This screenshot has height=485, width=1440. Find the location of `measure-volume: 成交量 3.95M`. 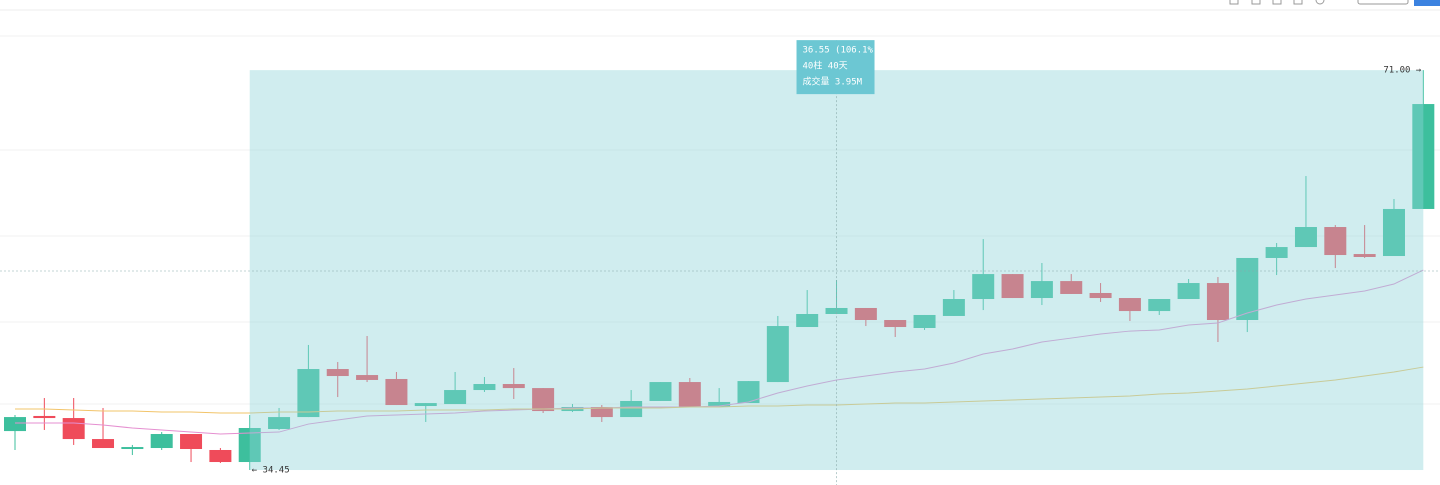

measure-volume: 成交量 3.95M is located at coordinates (833, 82).